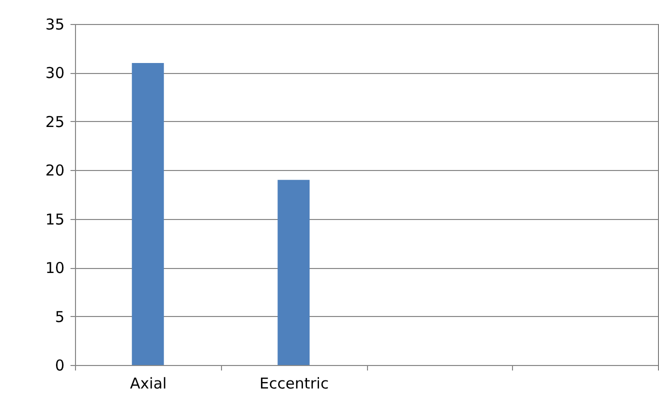 The width and height of the screenshot is (659, 417). What do you see at coordinates (54, 121) in the screenshot?
I see `y-tick-label: 25` at bounding box center [54, 121].